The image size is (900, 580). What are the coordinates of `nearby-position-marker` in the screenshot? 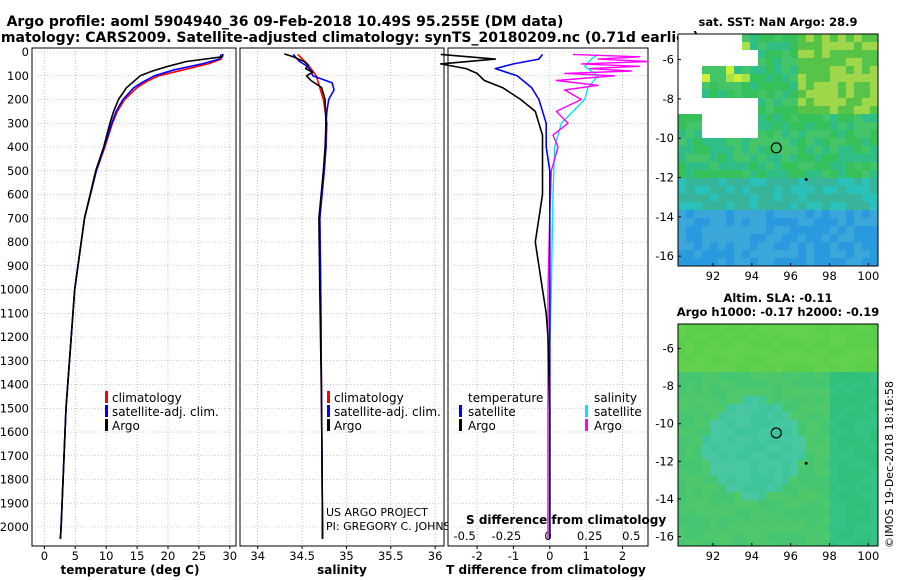 It's located at (806, 179).